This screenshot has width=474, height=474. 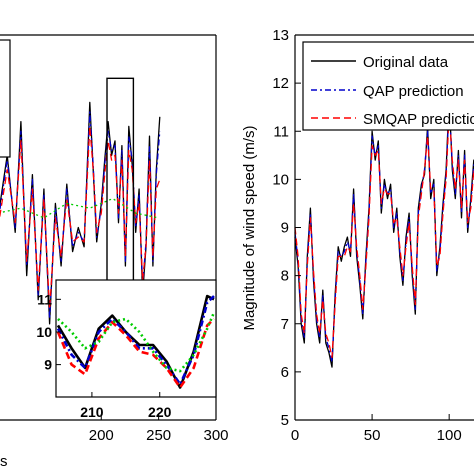 I want to click on inset-background, so click(x=136, y=338).